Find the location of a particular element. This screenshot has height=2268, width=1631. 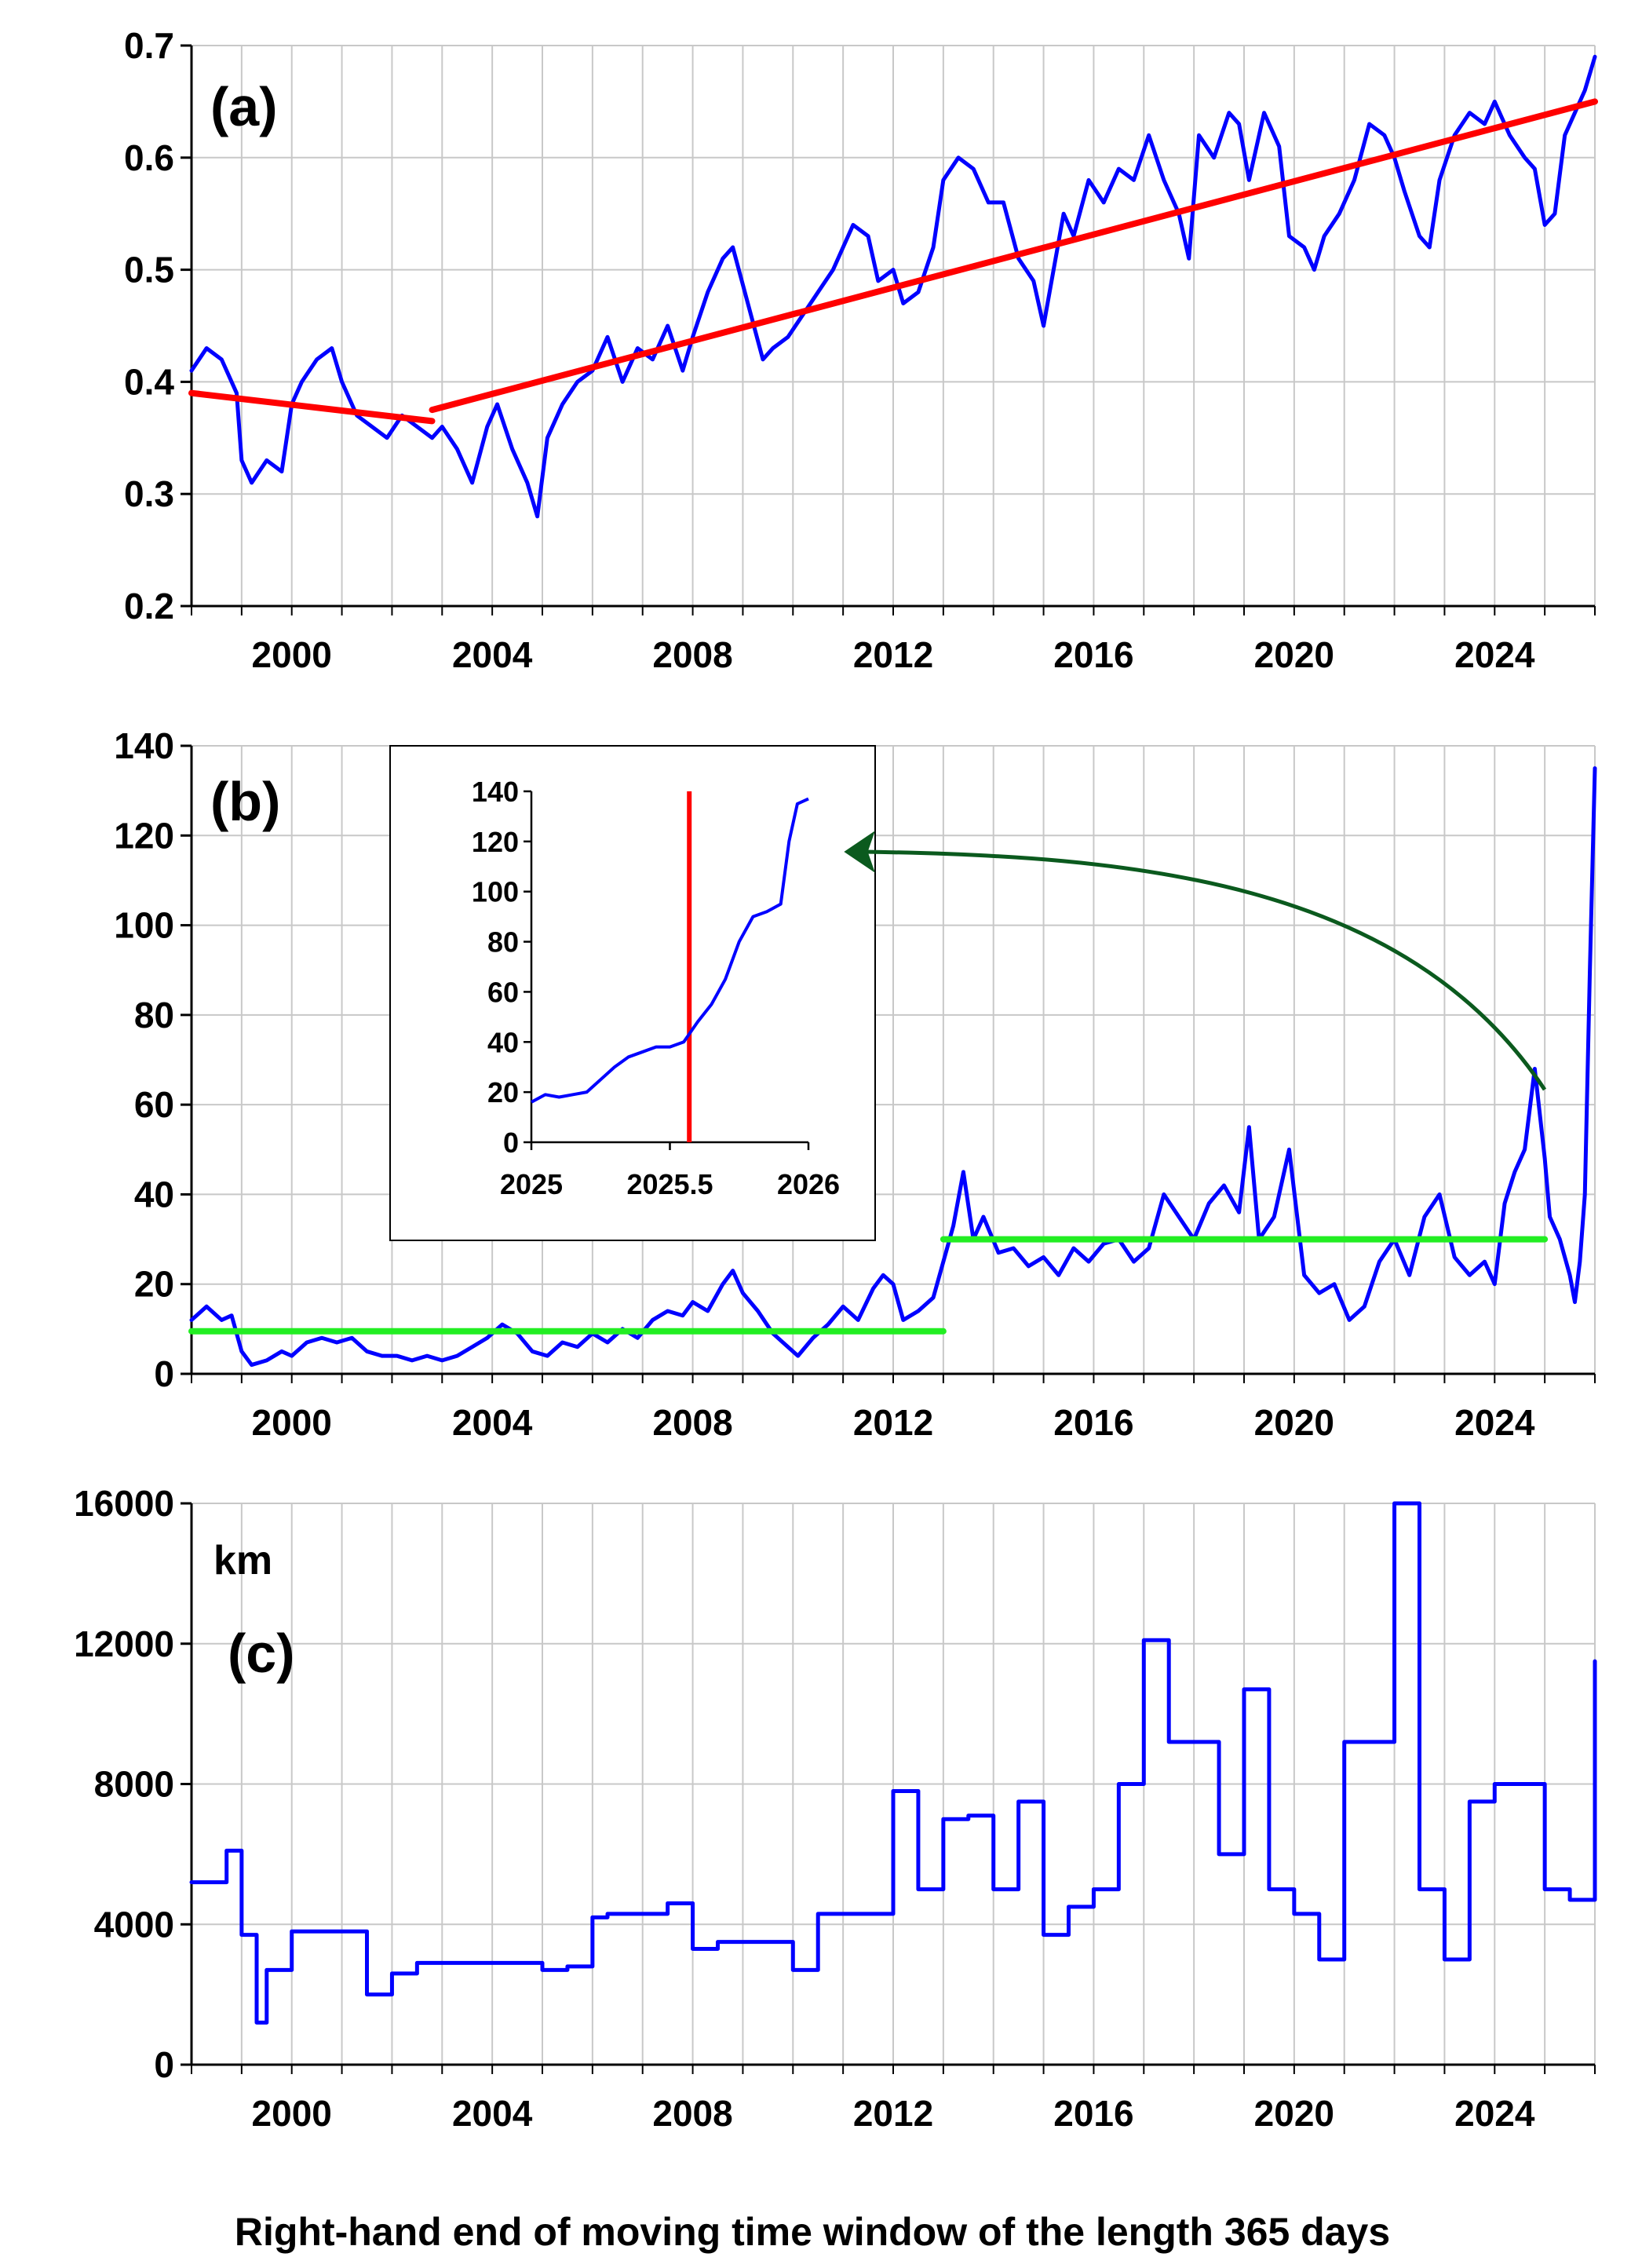

inset-chart: 0 20 40 60 80 100 120 140 2025 2025.5 2026 is located at coordinates (632, 993).